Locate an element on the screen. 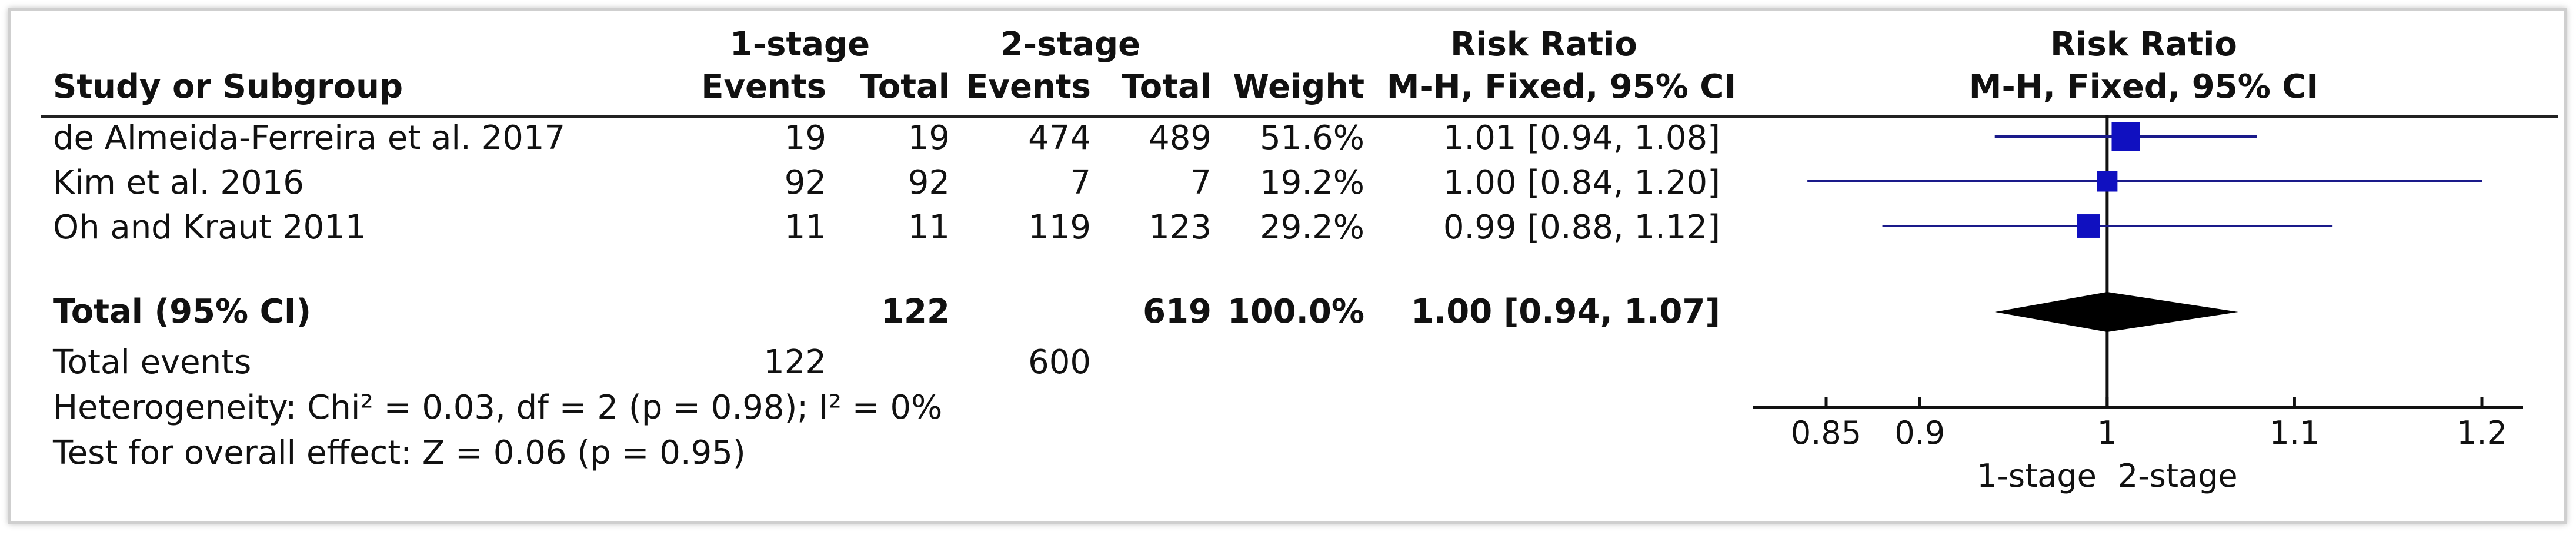 The image size is (2576, 538). favours-right-label: 2-stage is located at coordinates (2178, 475).